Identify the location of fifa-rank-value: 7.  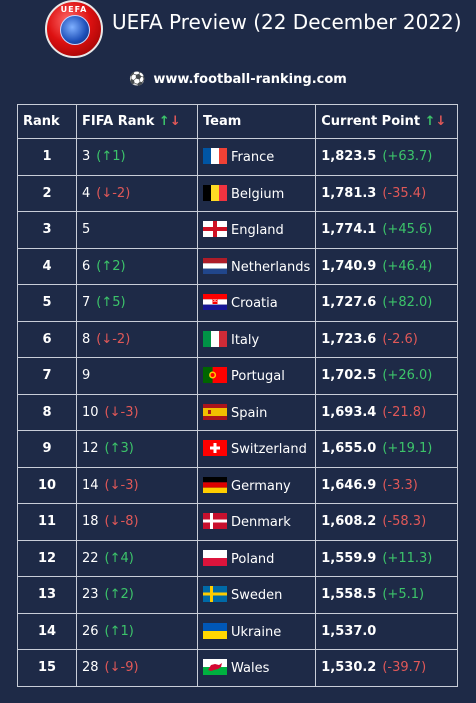
(86, 303).